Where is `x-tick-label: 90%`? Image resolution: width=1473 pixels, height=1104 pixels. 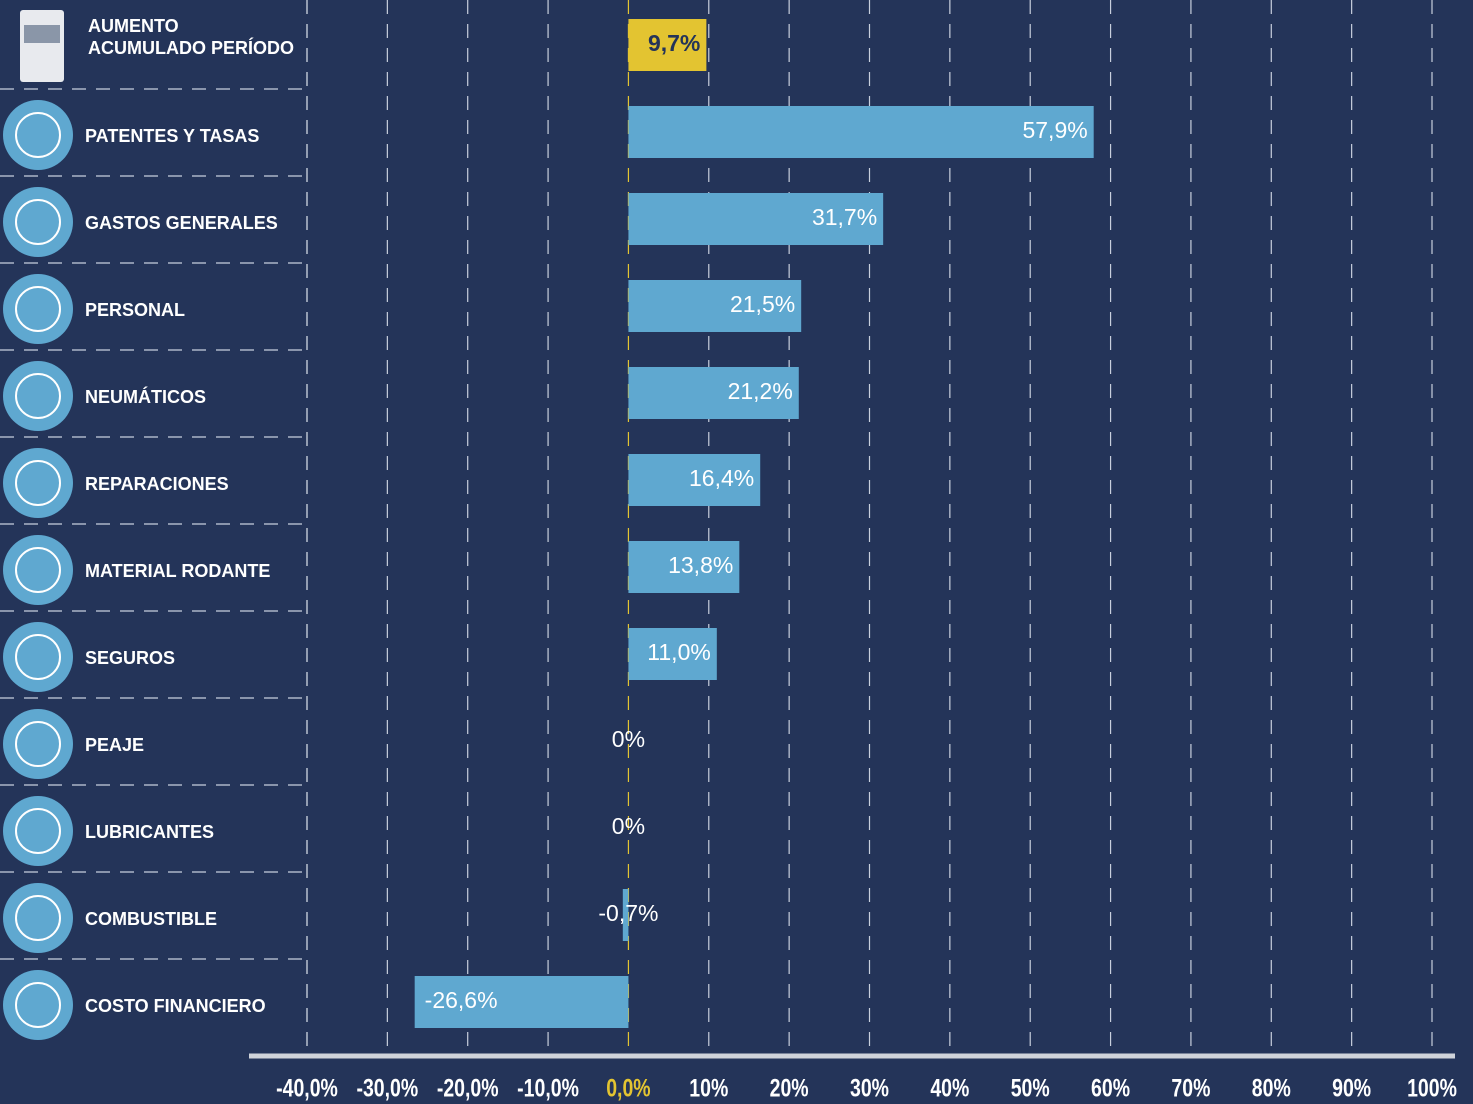 x-tick-label: 90% is located at coordinates (1351, 1088).